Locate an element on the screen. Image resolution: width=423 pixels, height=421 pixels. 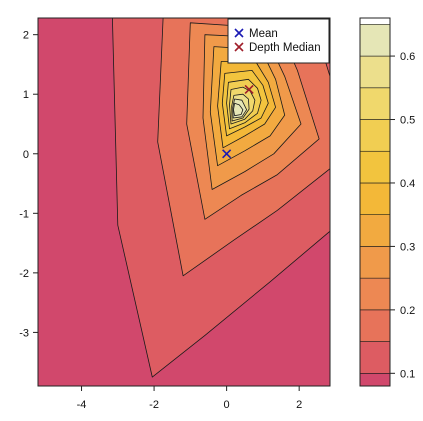
x-tick-label: 0 is located at coordinates (227, 405).